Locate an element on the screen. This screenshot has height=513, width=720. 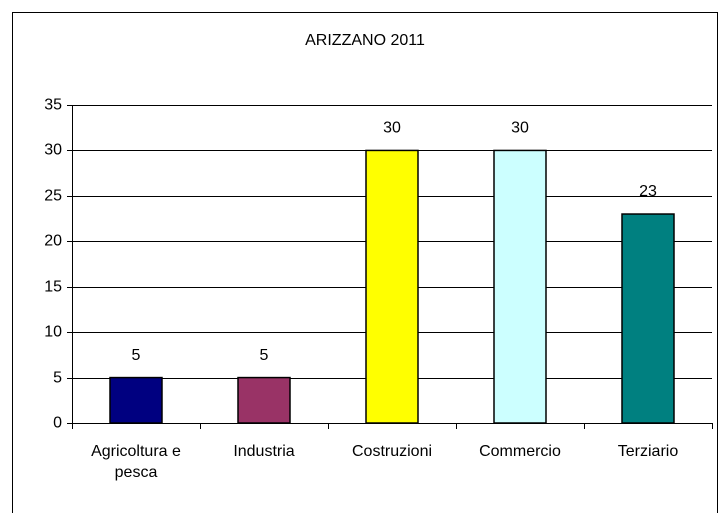
x-tick-label: Terziario is located at coordinates (648, 451).